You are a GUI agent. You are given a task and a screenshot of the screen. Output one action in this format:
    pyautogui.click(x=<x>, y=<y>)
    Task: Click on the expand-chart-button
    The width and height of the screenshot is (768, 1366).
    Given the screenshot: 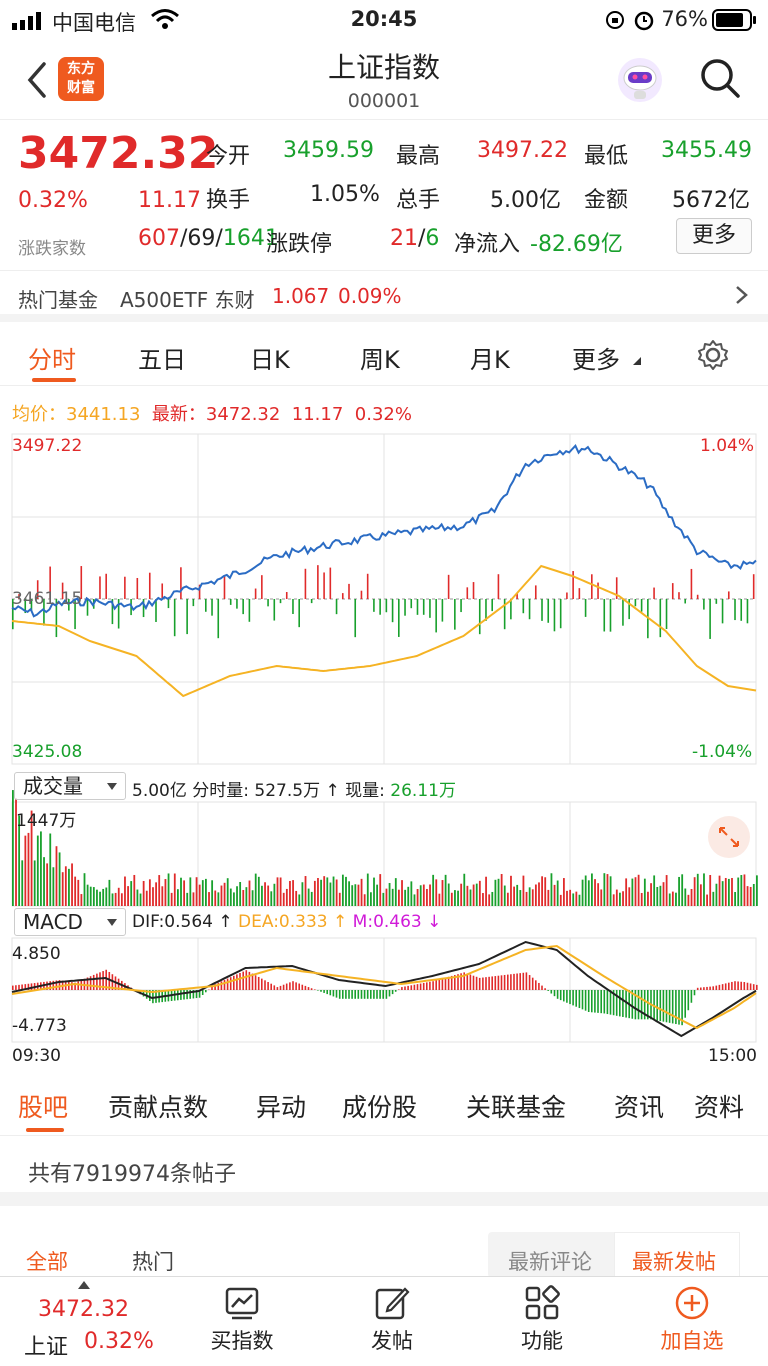 What is the action you would take?
    pyautogui.click(x=729, y=837)
    